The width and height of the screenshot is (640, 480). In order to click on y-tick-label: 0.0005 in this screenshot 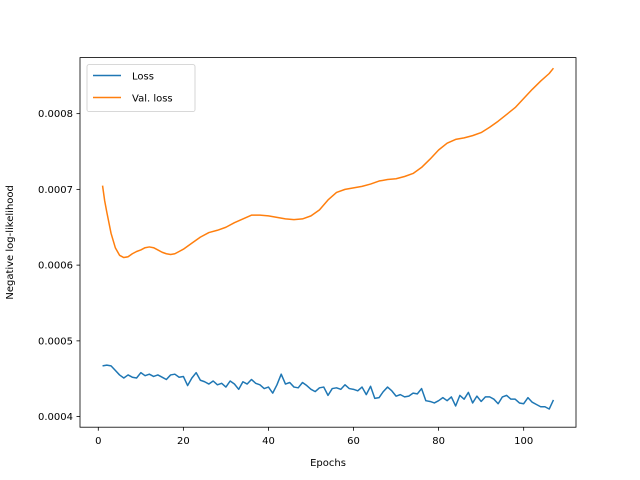, I will do `click(55, 341)`.